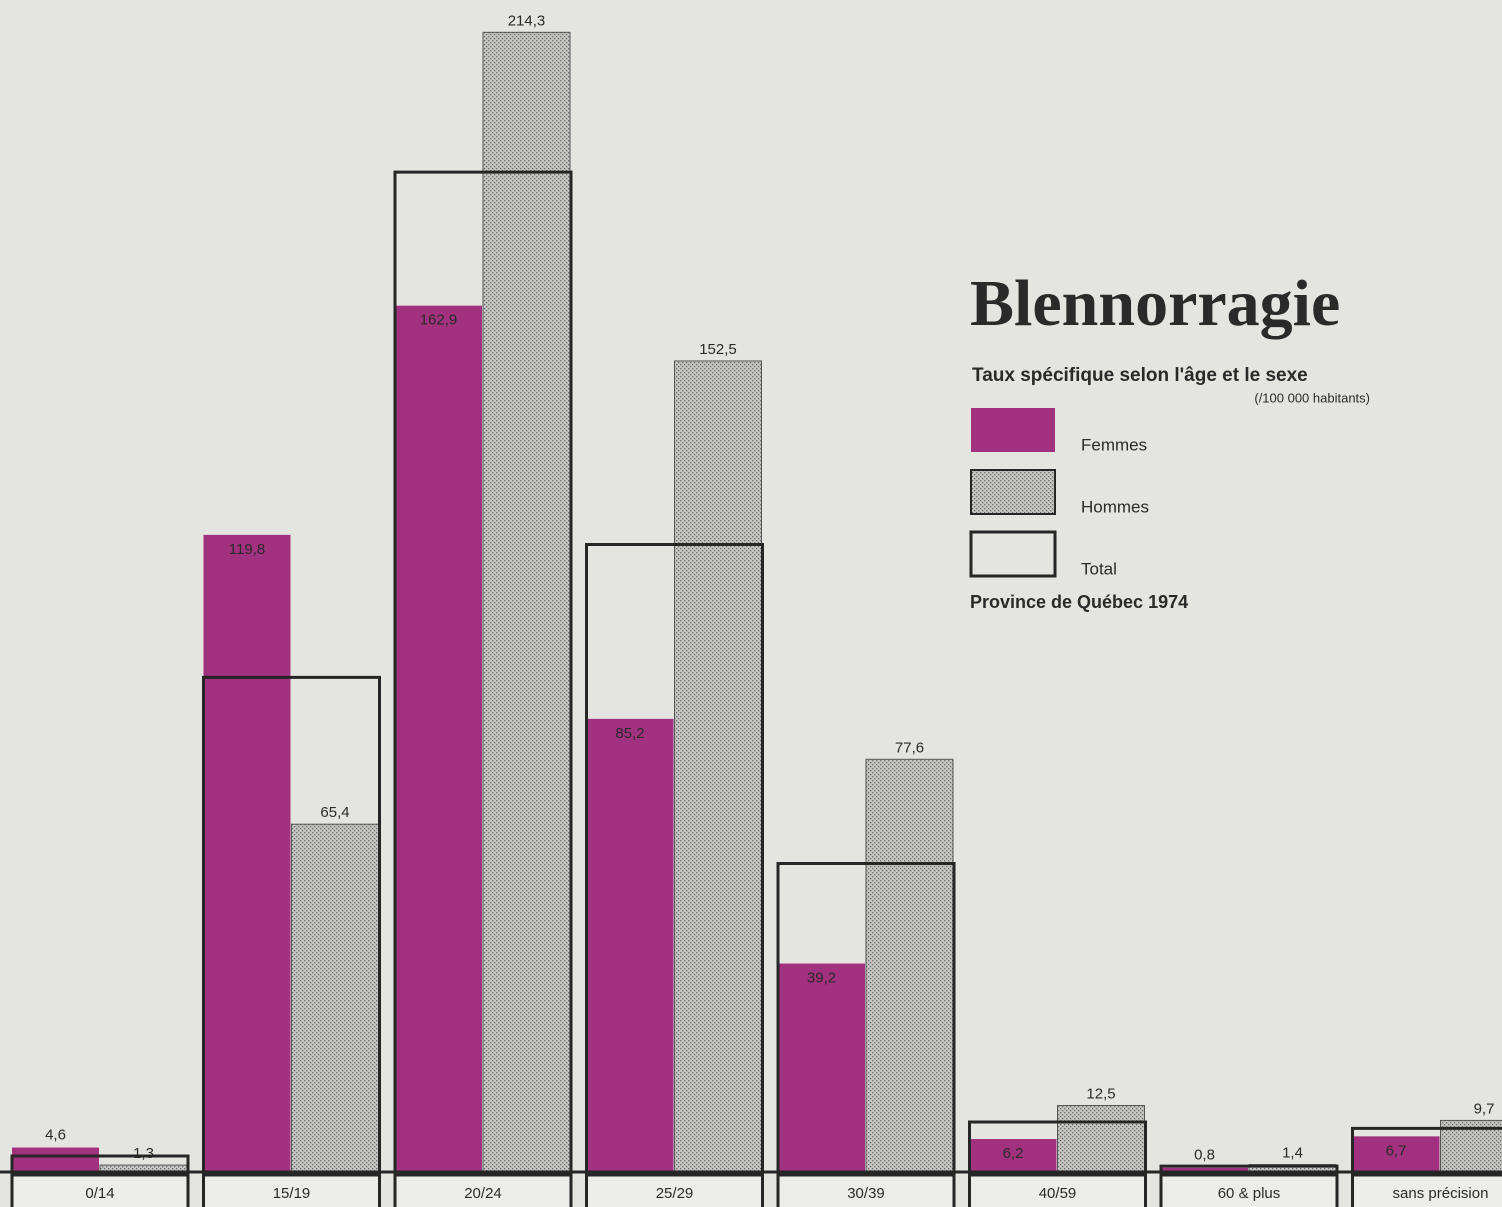 Image resolution: width=1502 pixels, height=1207 pixels. I want to click on value-label: 85,2, so click(629, 733).